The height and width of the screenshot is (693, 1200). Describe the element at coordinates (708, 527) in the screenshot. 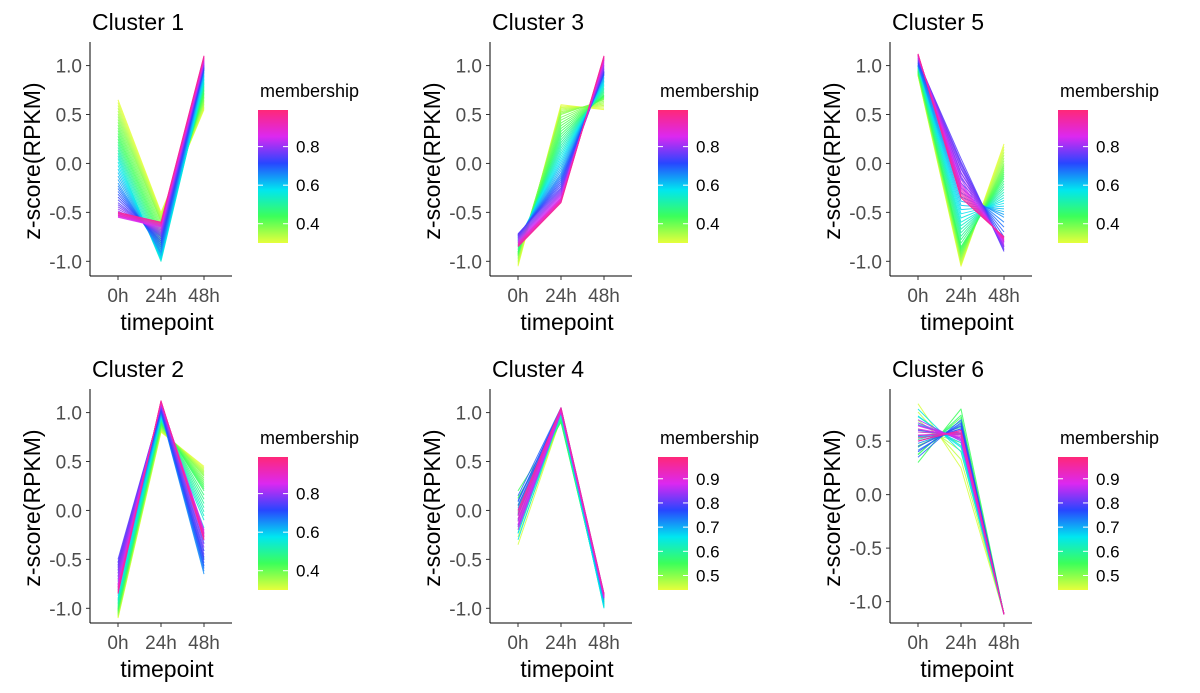

I see `legend-tick-label: 0.7` at that location.